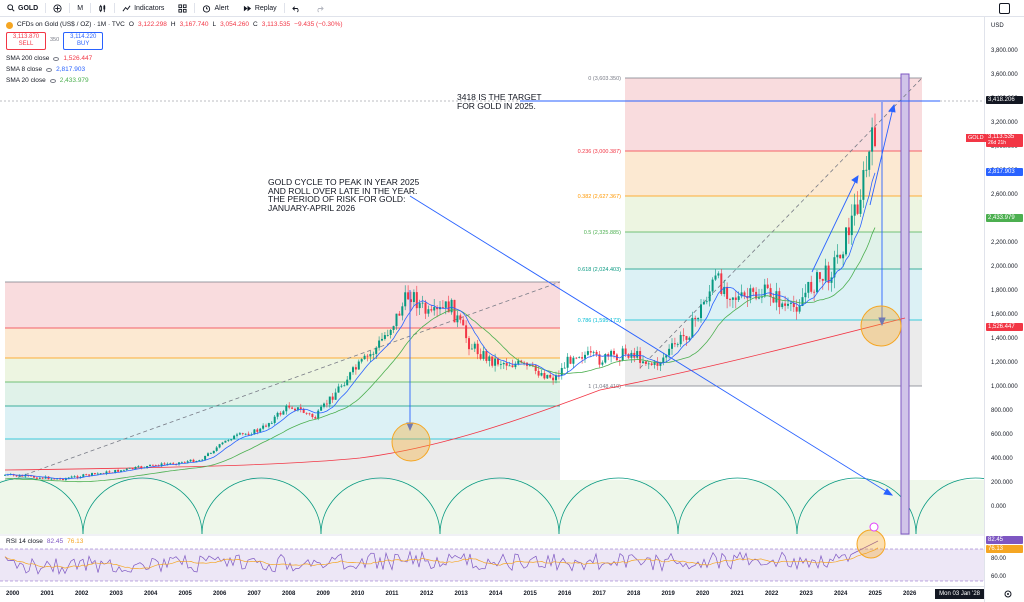 This screenshot has width=1024, height=602. What do you see at coordinates (83, 41) in the screenshot?
I see `buy-button: 3,114.220 BUY` at bounding box center [83, 41].